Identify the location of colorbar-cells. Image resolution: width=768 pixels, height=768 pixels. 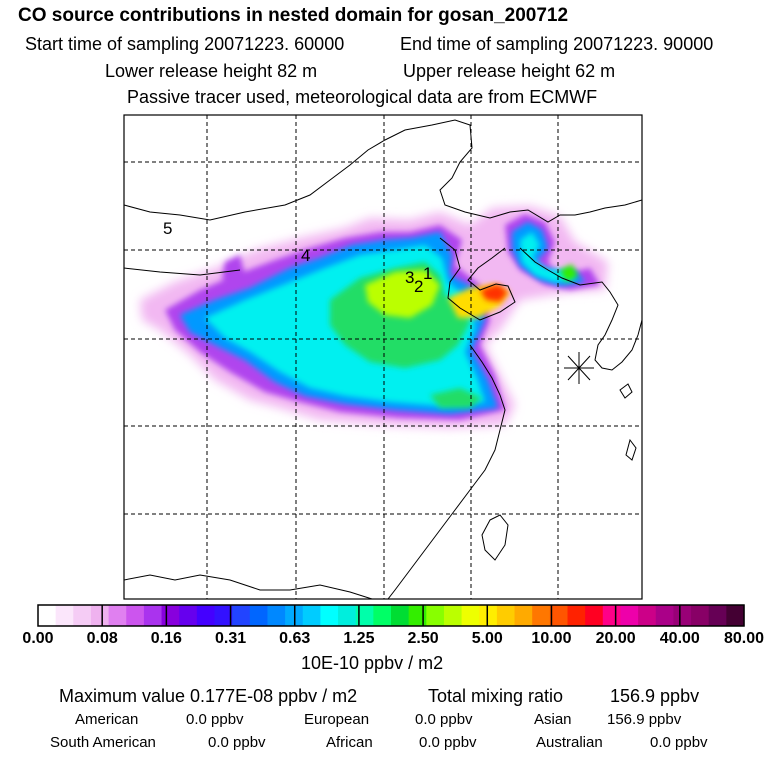
(391, 615).